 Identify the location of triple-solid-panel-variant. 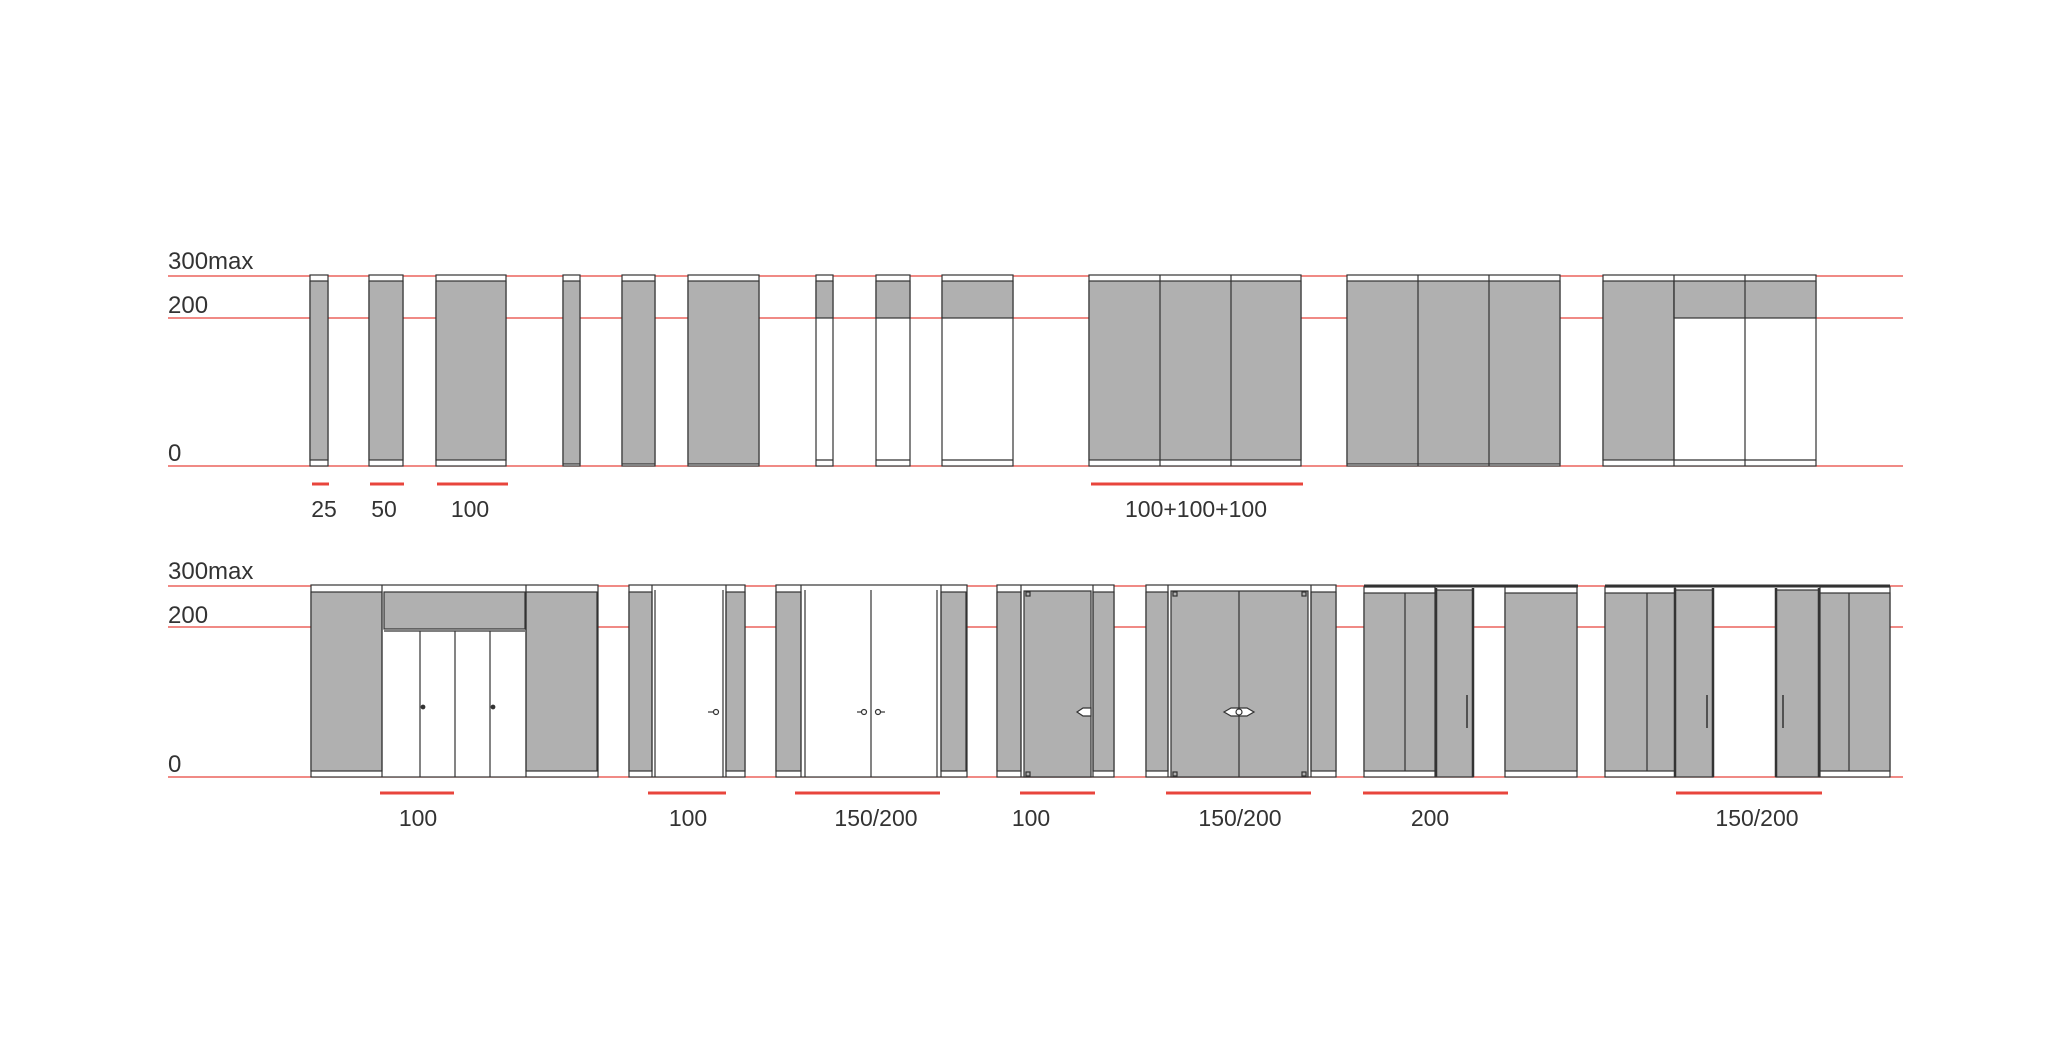
(1453, 370).